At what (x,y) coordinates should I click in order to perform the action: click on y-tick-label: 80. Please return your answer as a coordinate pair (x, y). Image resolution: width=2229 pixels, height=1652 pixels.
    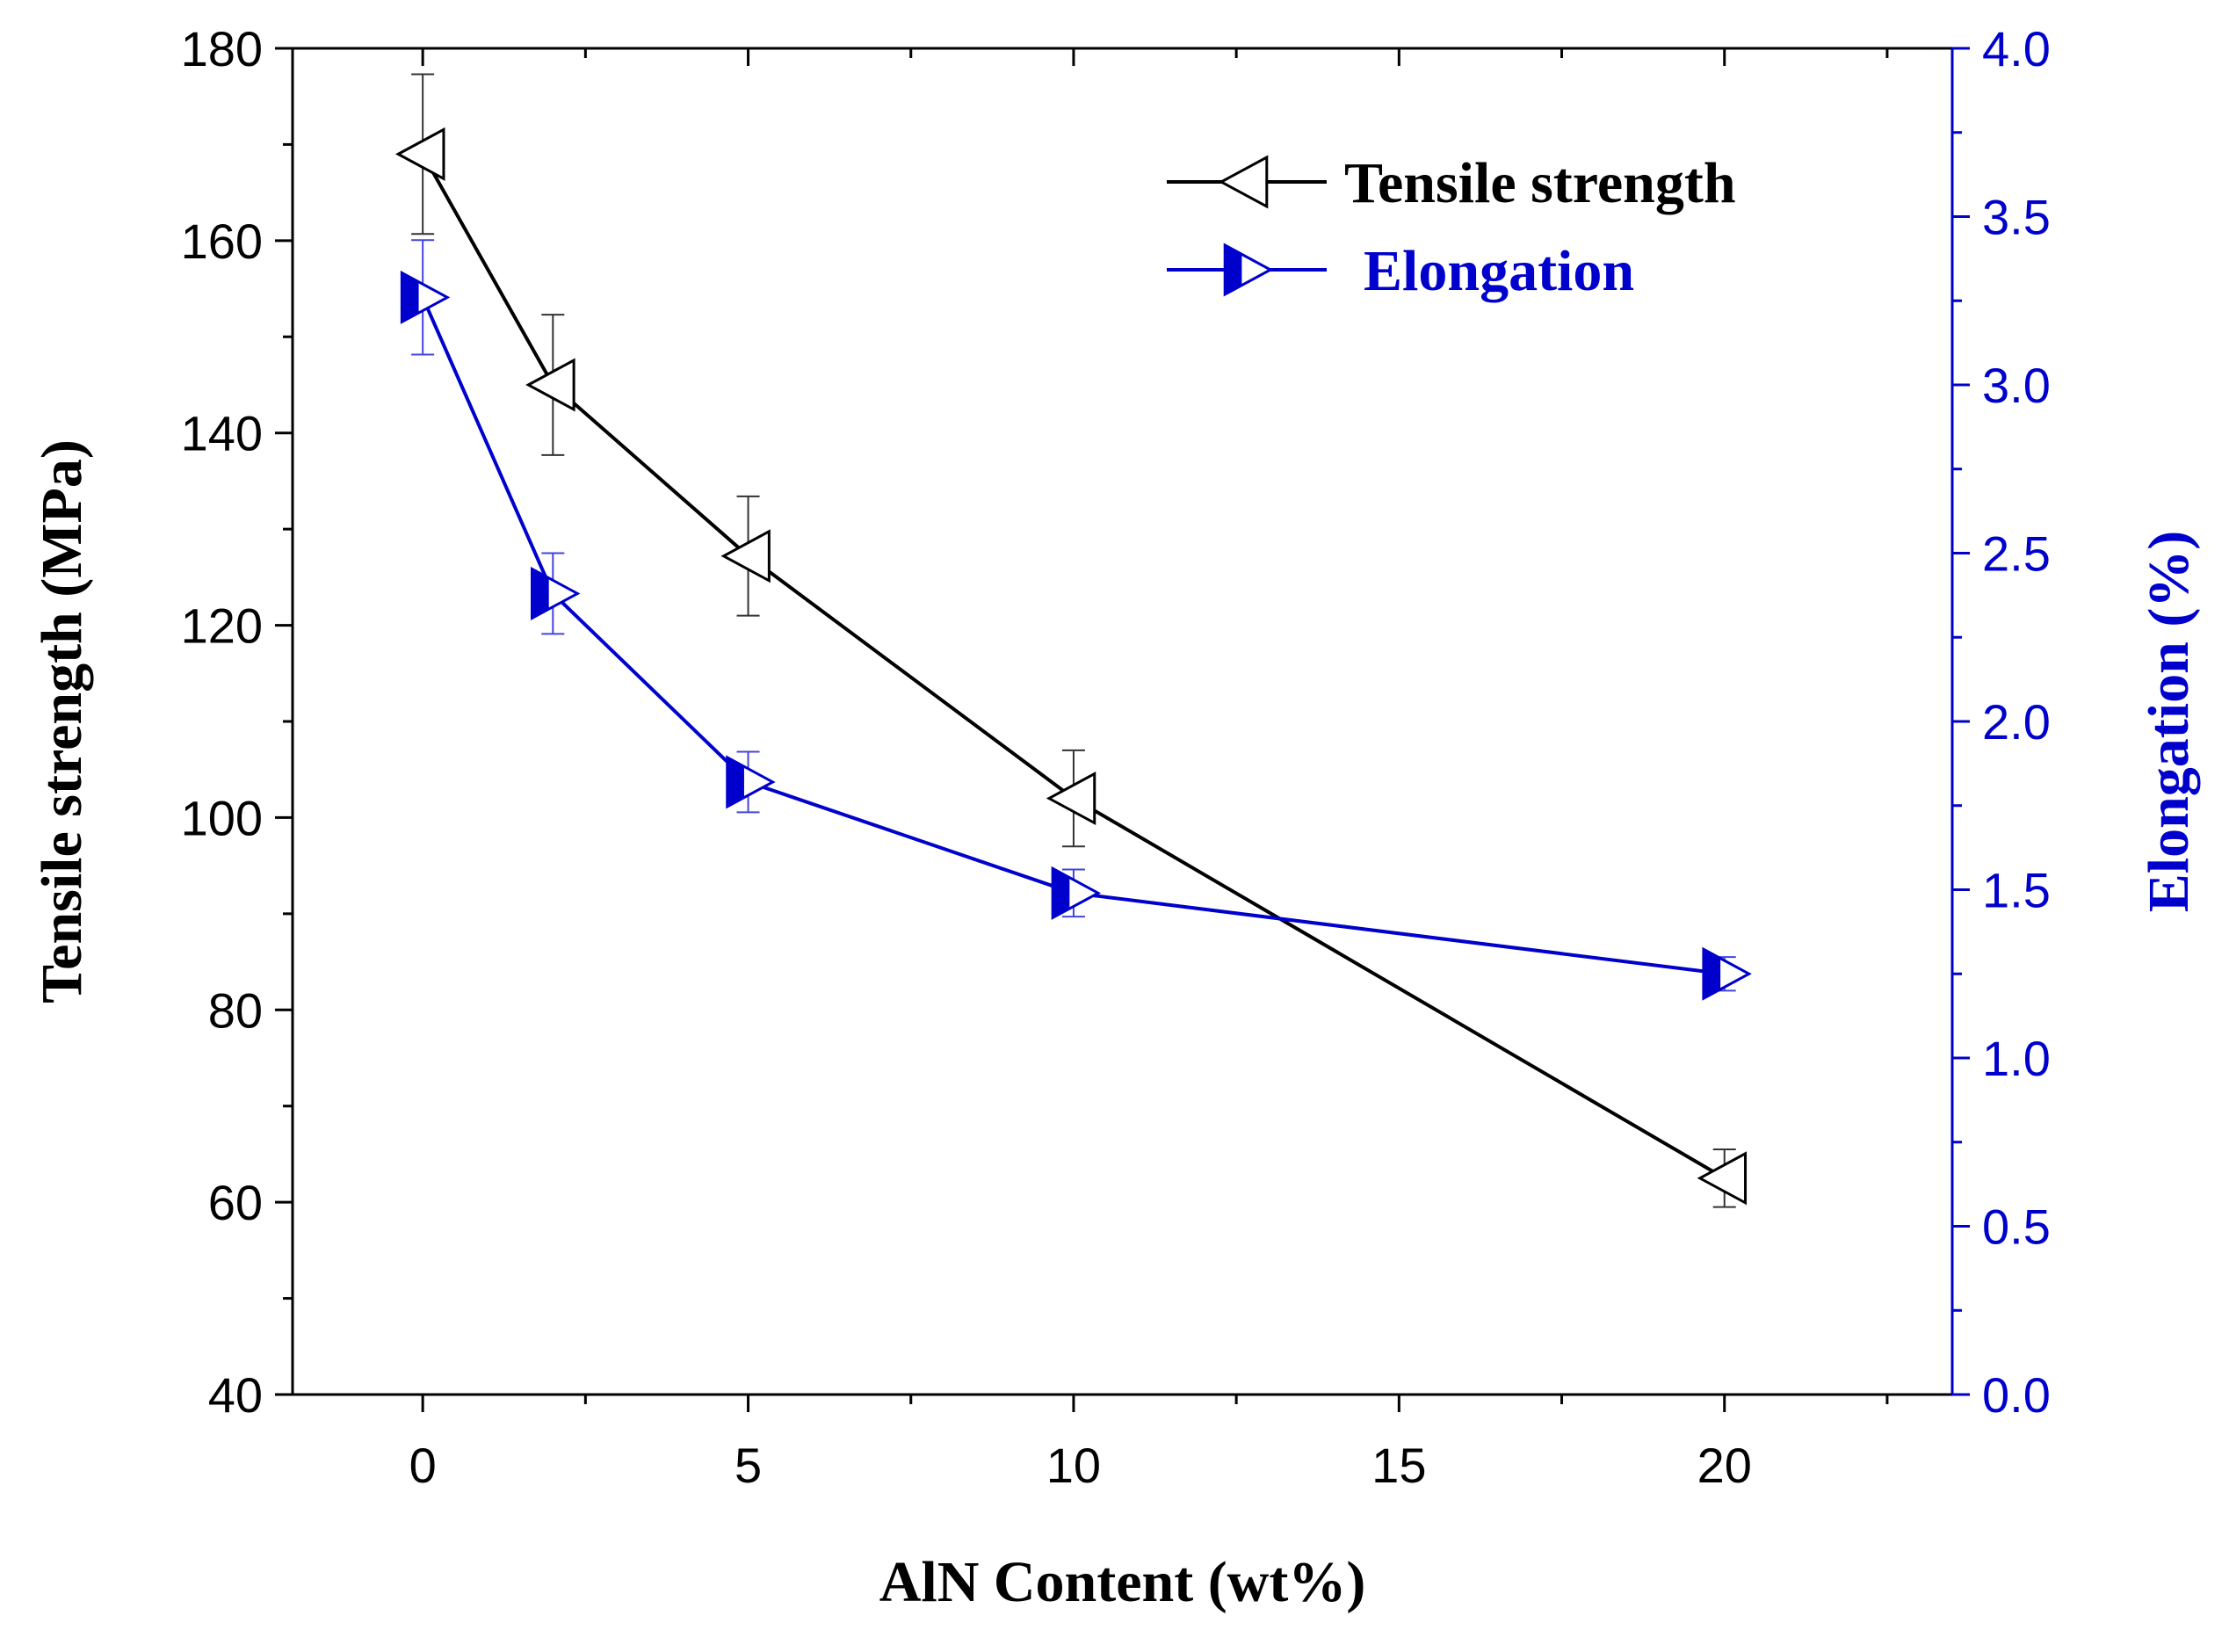
    Looking at the image, I should click on (235, 1010).